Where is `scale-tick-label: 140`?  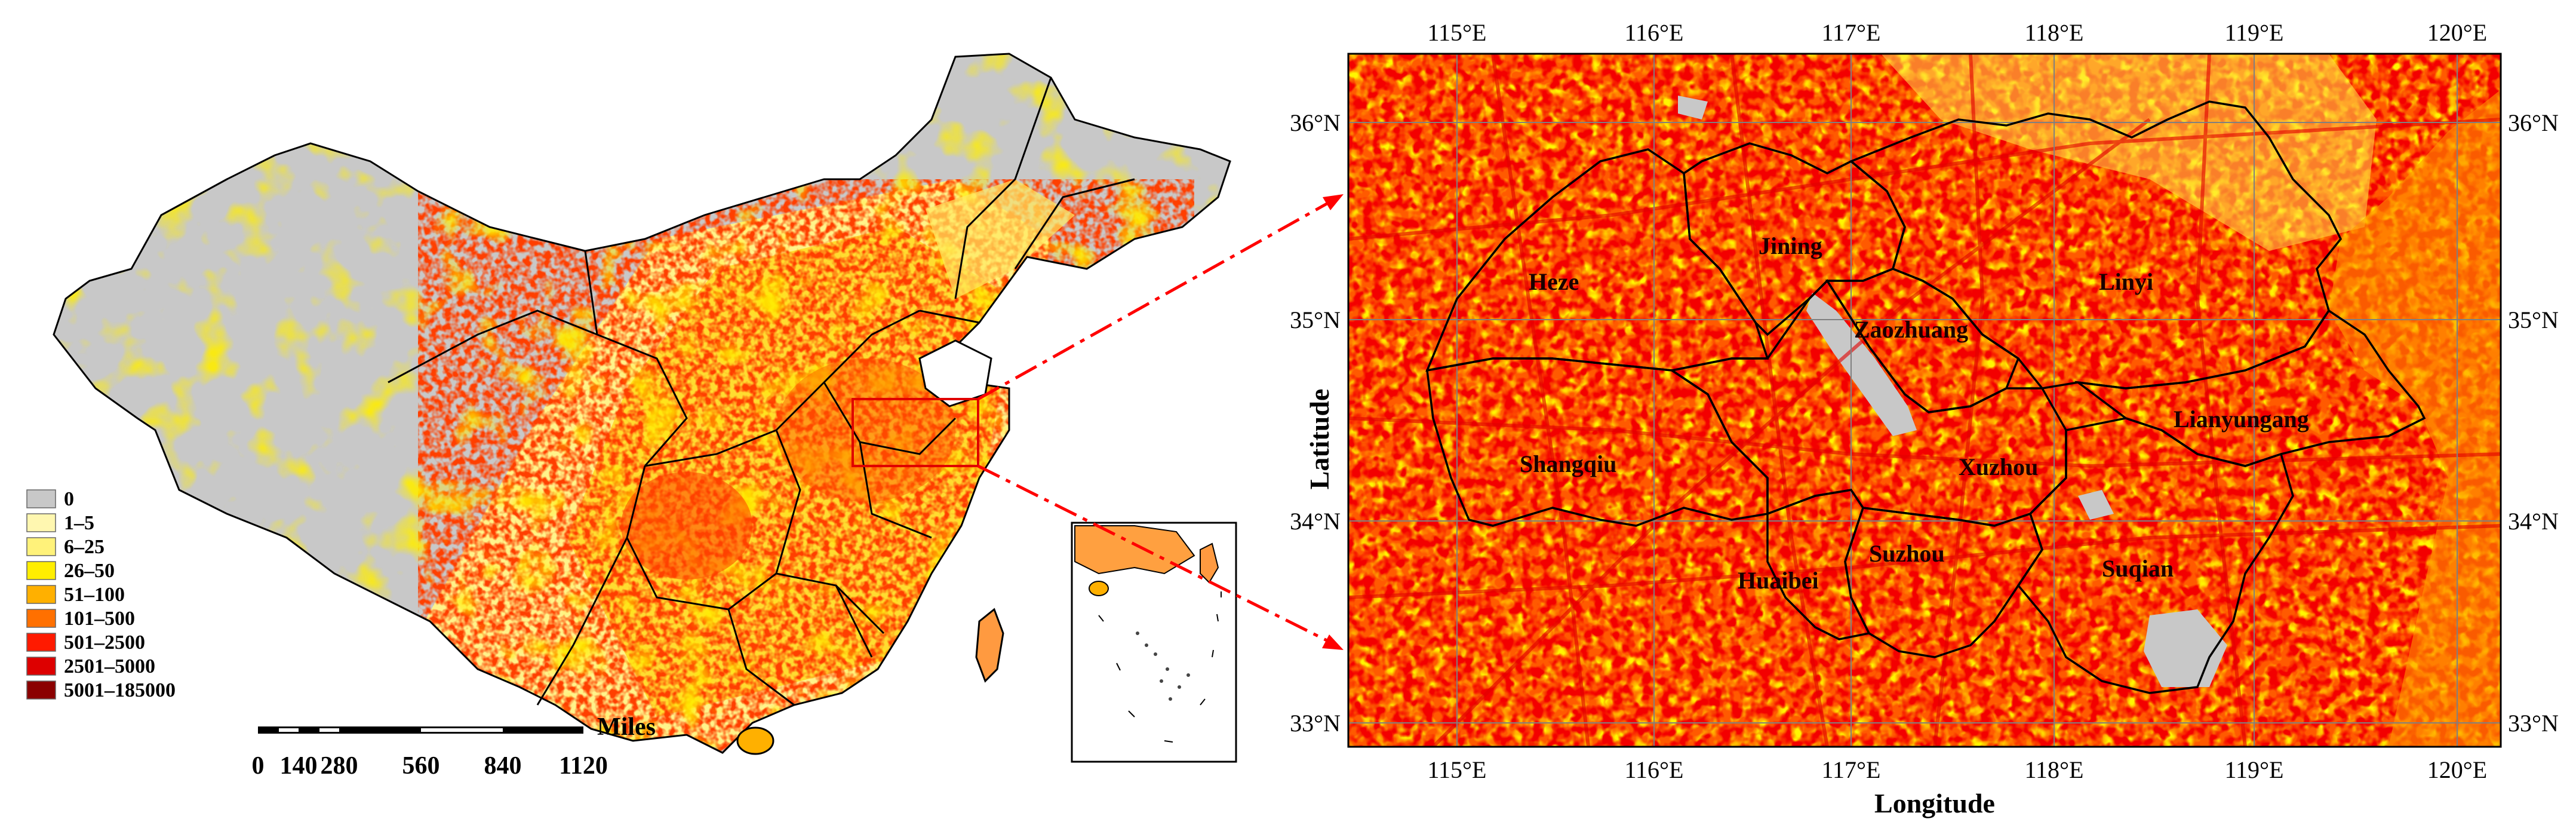
scale-tick-label: 140 is located at coordinates (299, 766).